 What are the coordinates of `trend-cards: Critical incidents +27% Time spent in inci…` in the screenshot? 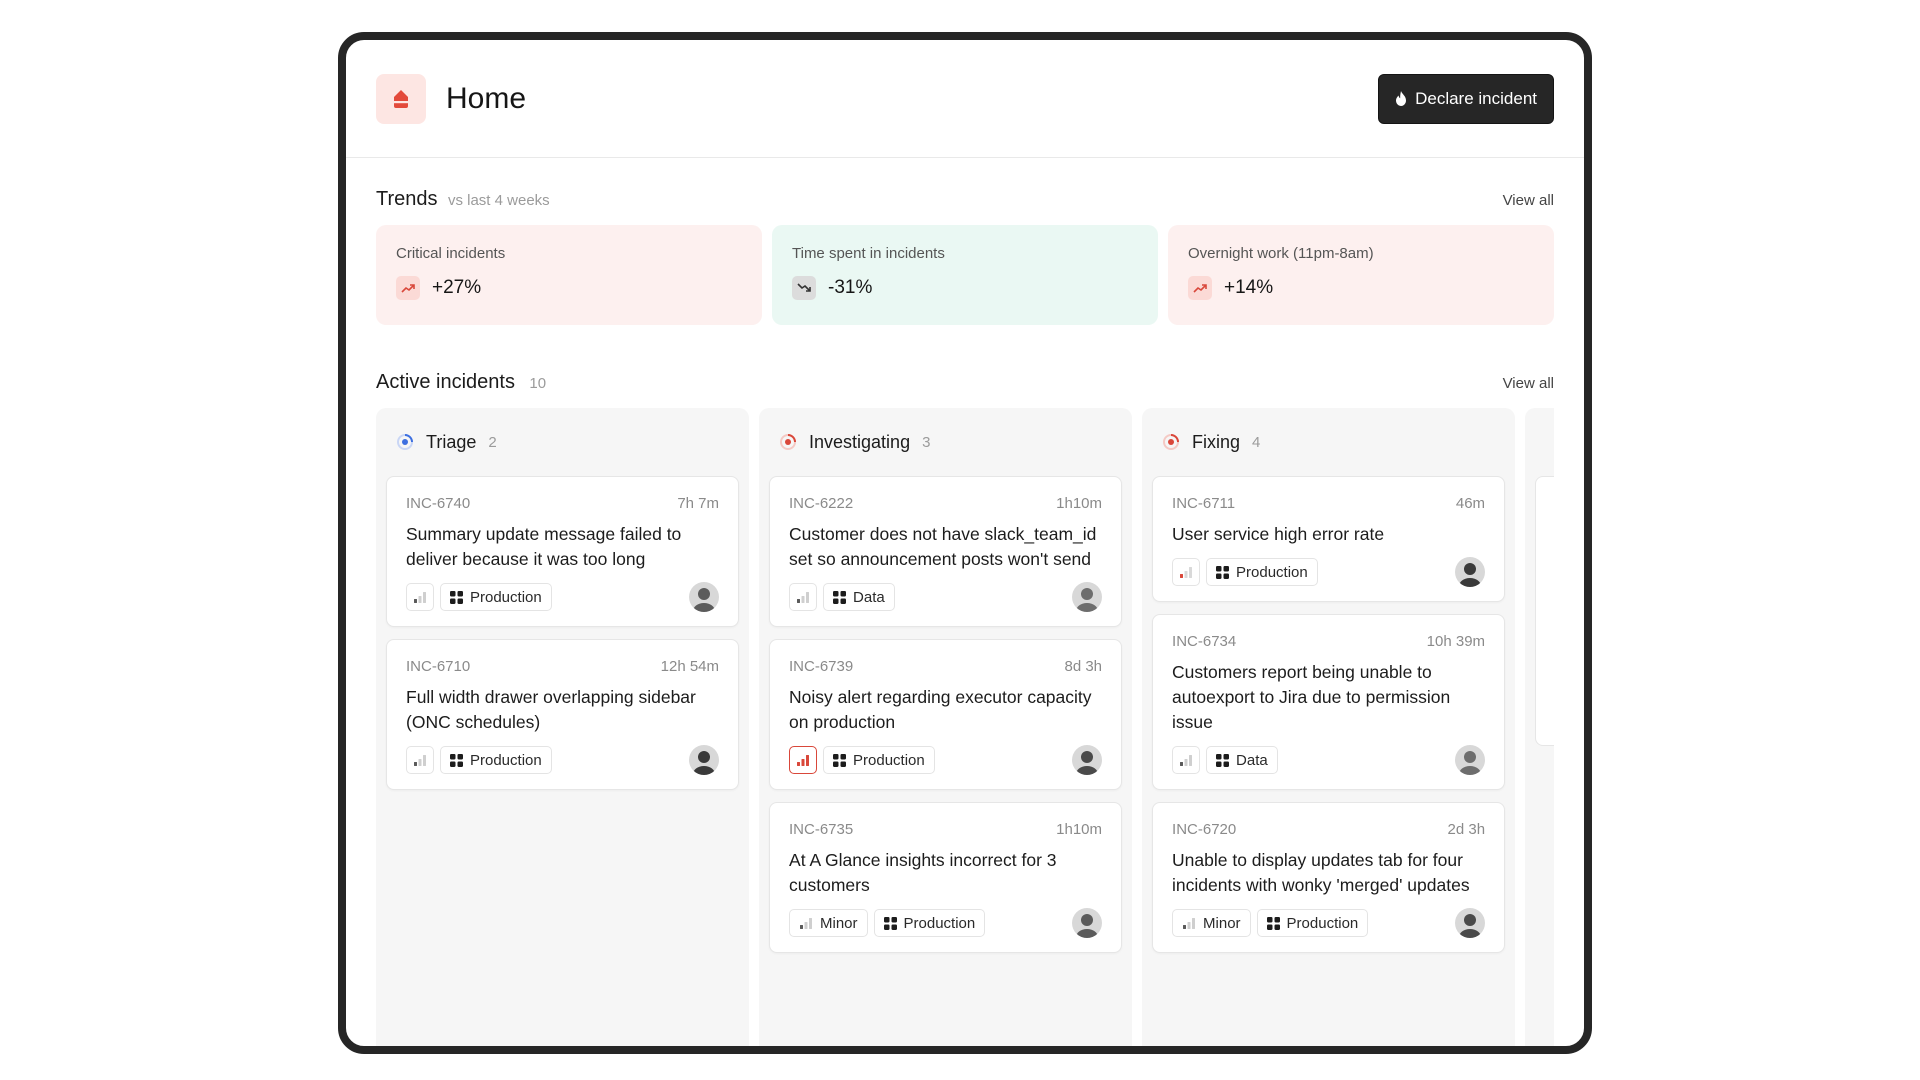 It's located at (965, 275).